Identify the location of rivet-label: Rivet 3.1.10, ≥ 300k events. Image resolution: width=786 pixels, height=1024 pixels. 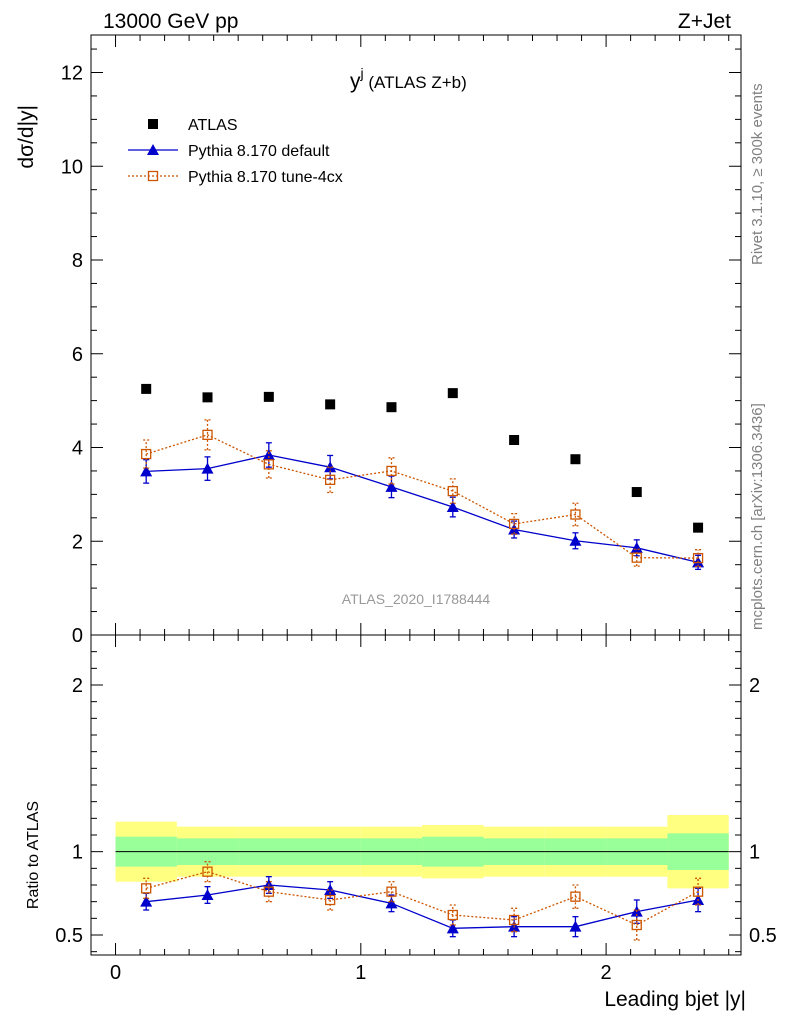
(757, 174).